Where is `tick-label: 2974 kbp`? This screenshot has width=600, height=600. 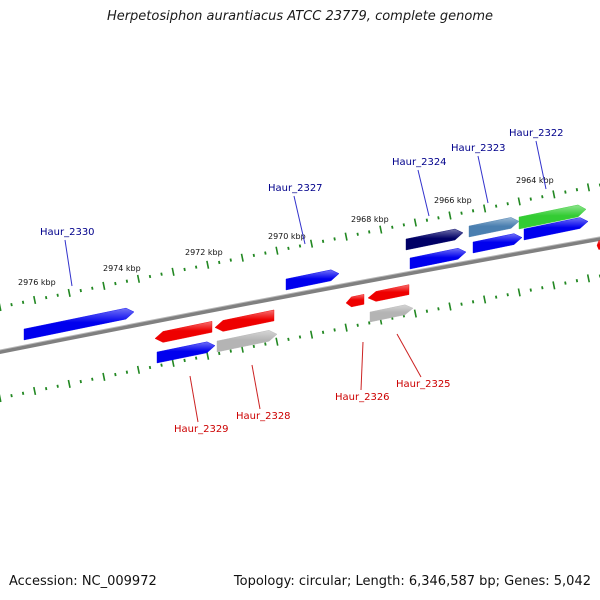
tick-label: 2974 kbp is located at coordinates (122, 268).